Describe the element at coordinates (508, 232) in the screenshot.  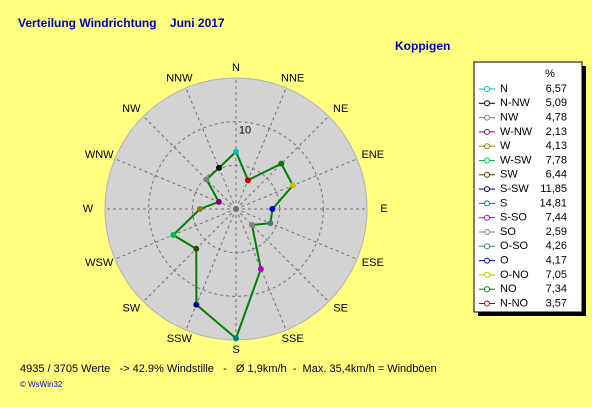
I see `legend-label: SO` at that location.